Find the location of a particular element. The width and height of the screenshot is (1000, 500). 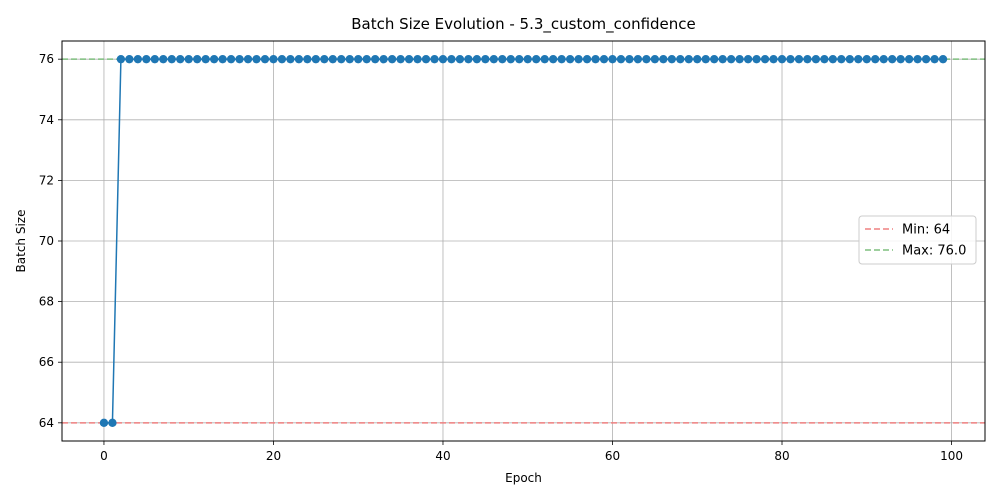

x-tick-label: 100 is located at coordinates (951, 456).